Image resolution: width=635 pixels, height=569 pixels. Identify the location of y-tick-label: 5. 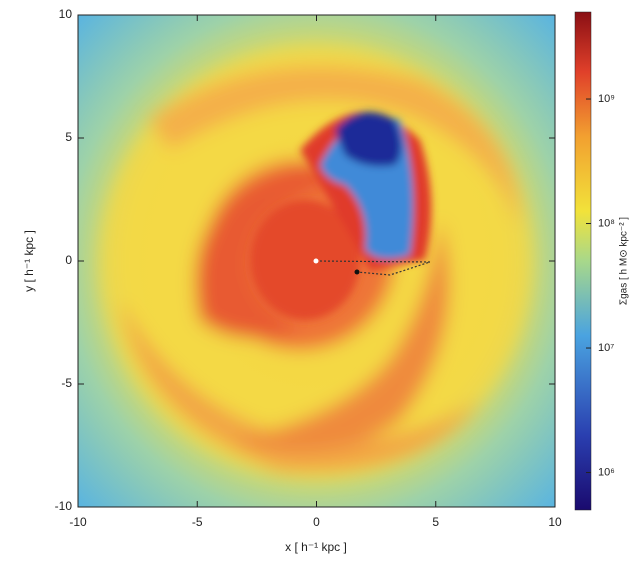
(68, 137).